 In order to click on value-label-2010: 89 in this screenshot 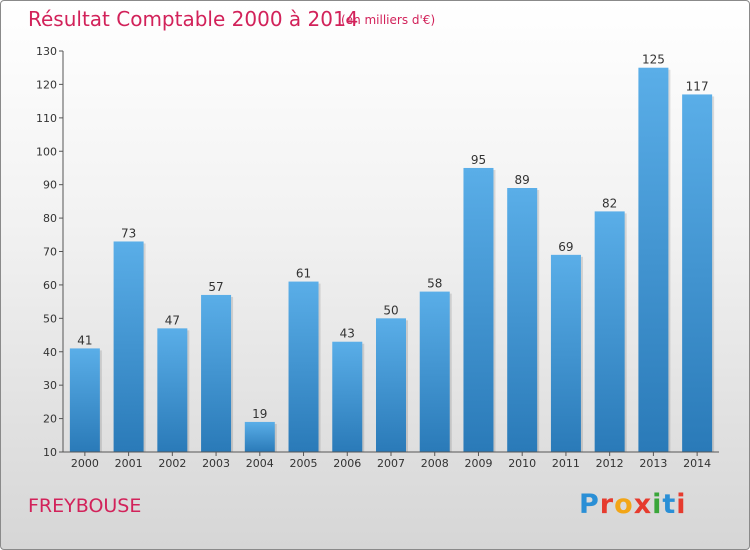, I will do `click(522, 180)`.